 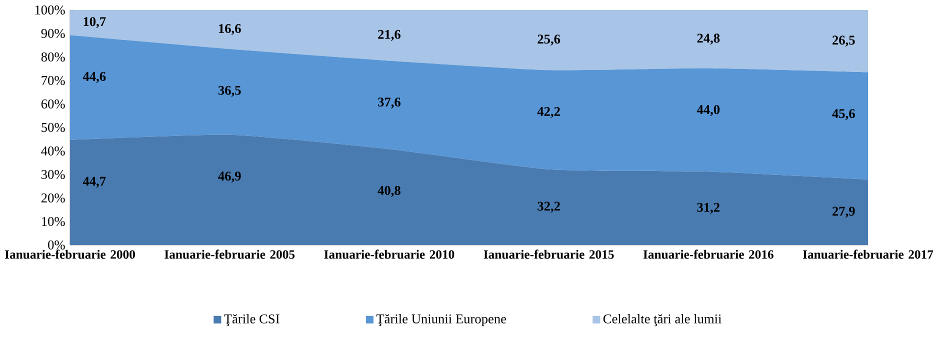 I want to click on data-label: 36,5, so click(x=229, y=91).